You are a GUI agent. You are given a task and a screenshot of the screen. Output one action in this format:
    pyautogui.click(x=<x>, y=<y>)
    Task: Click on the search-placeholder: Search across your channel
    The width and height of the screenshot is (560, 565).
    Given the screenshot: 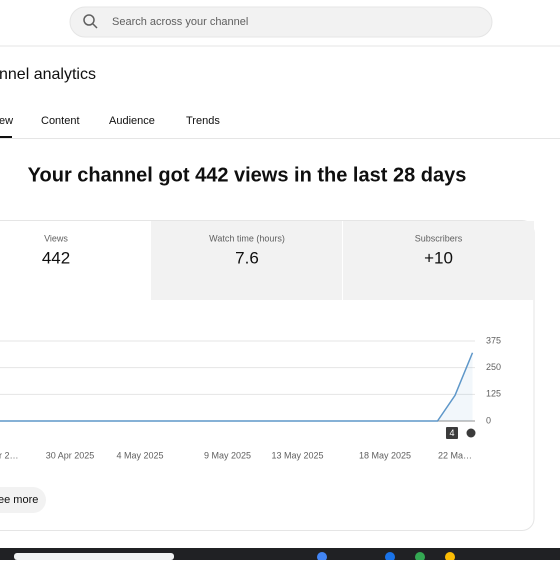 What is the action you would take?
    pyautogui.click(x=180, y=22)
    